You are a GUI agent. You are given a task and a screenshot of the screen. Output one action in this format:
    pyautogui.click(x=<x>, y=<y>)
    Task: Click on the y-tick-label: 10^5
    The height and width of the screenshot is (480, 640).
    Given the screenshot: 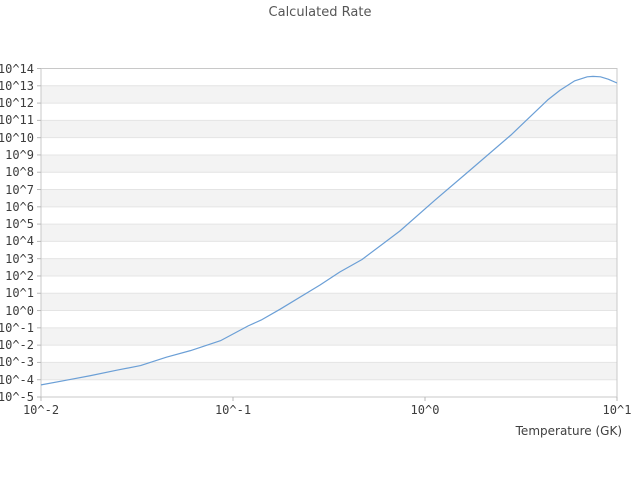 What is the action you would take?
    pyautogui.click(x=19, y=224)
    